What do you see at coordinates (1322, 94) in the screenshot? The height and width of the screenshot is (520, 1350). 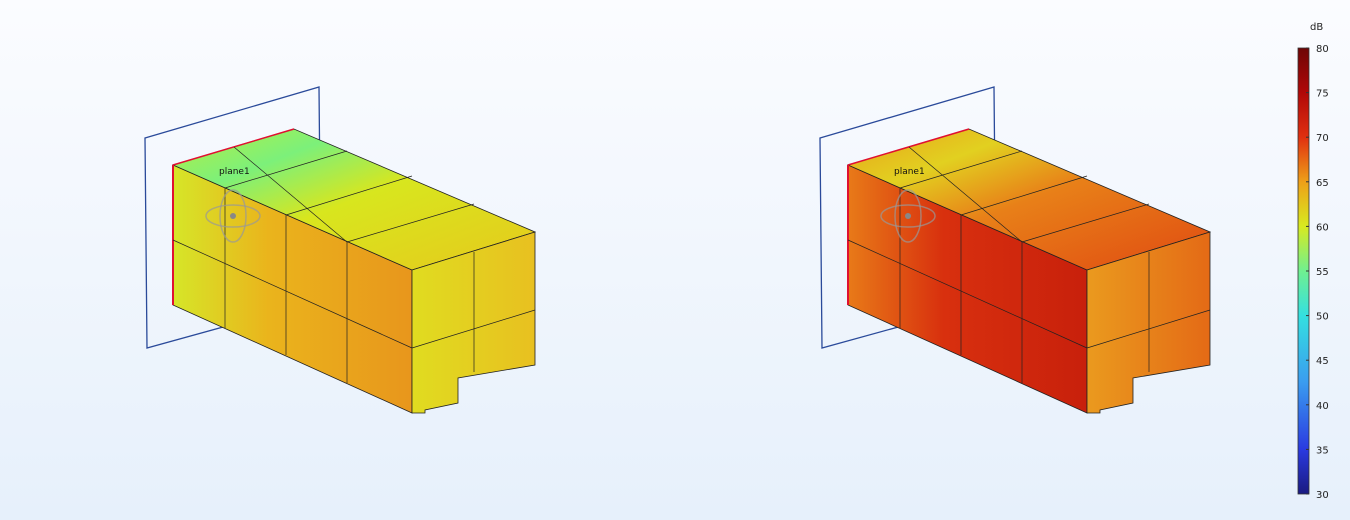 I see `colorbar-tick-label: 75` at bounding box center [1322, 94].